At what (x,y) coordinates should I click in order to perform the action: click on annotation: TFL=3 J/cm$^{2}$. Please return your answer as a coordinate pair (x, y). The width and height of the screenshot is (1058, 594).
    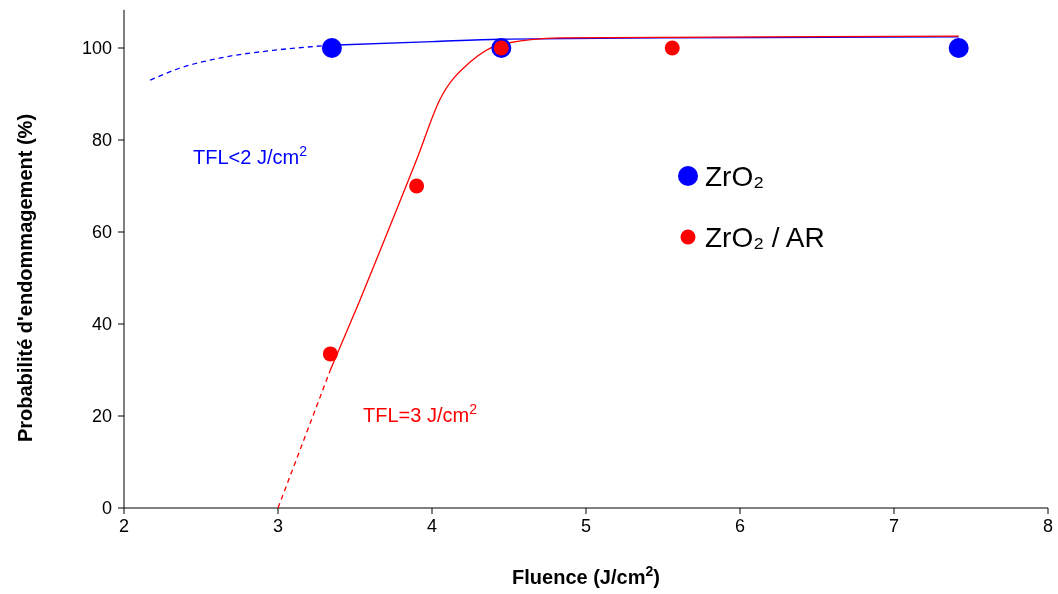
    Looking at the image, I should click on (420, 413).